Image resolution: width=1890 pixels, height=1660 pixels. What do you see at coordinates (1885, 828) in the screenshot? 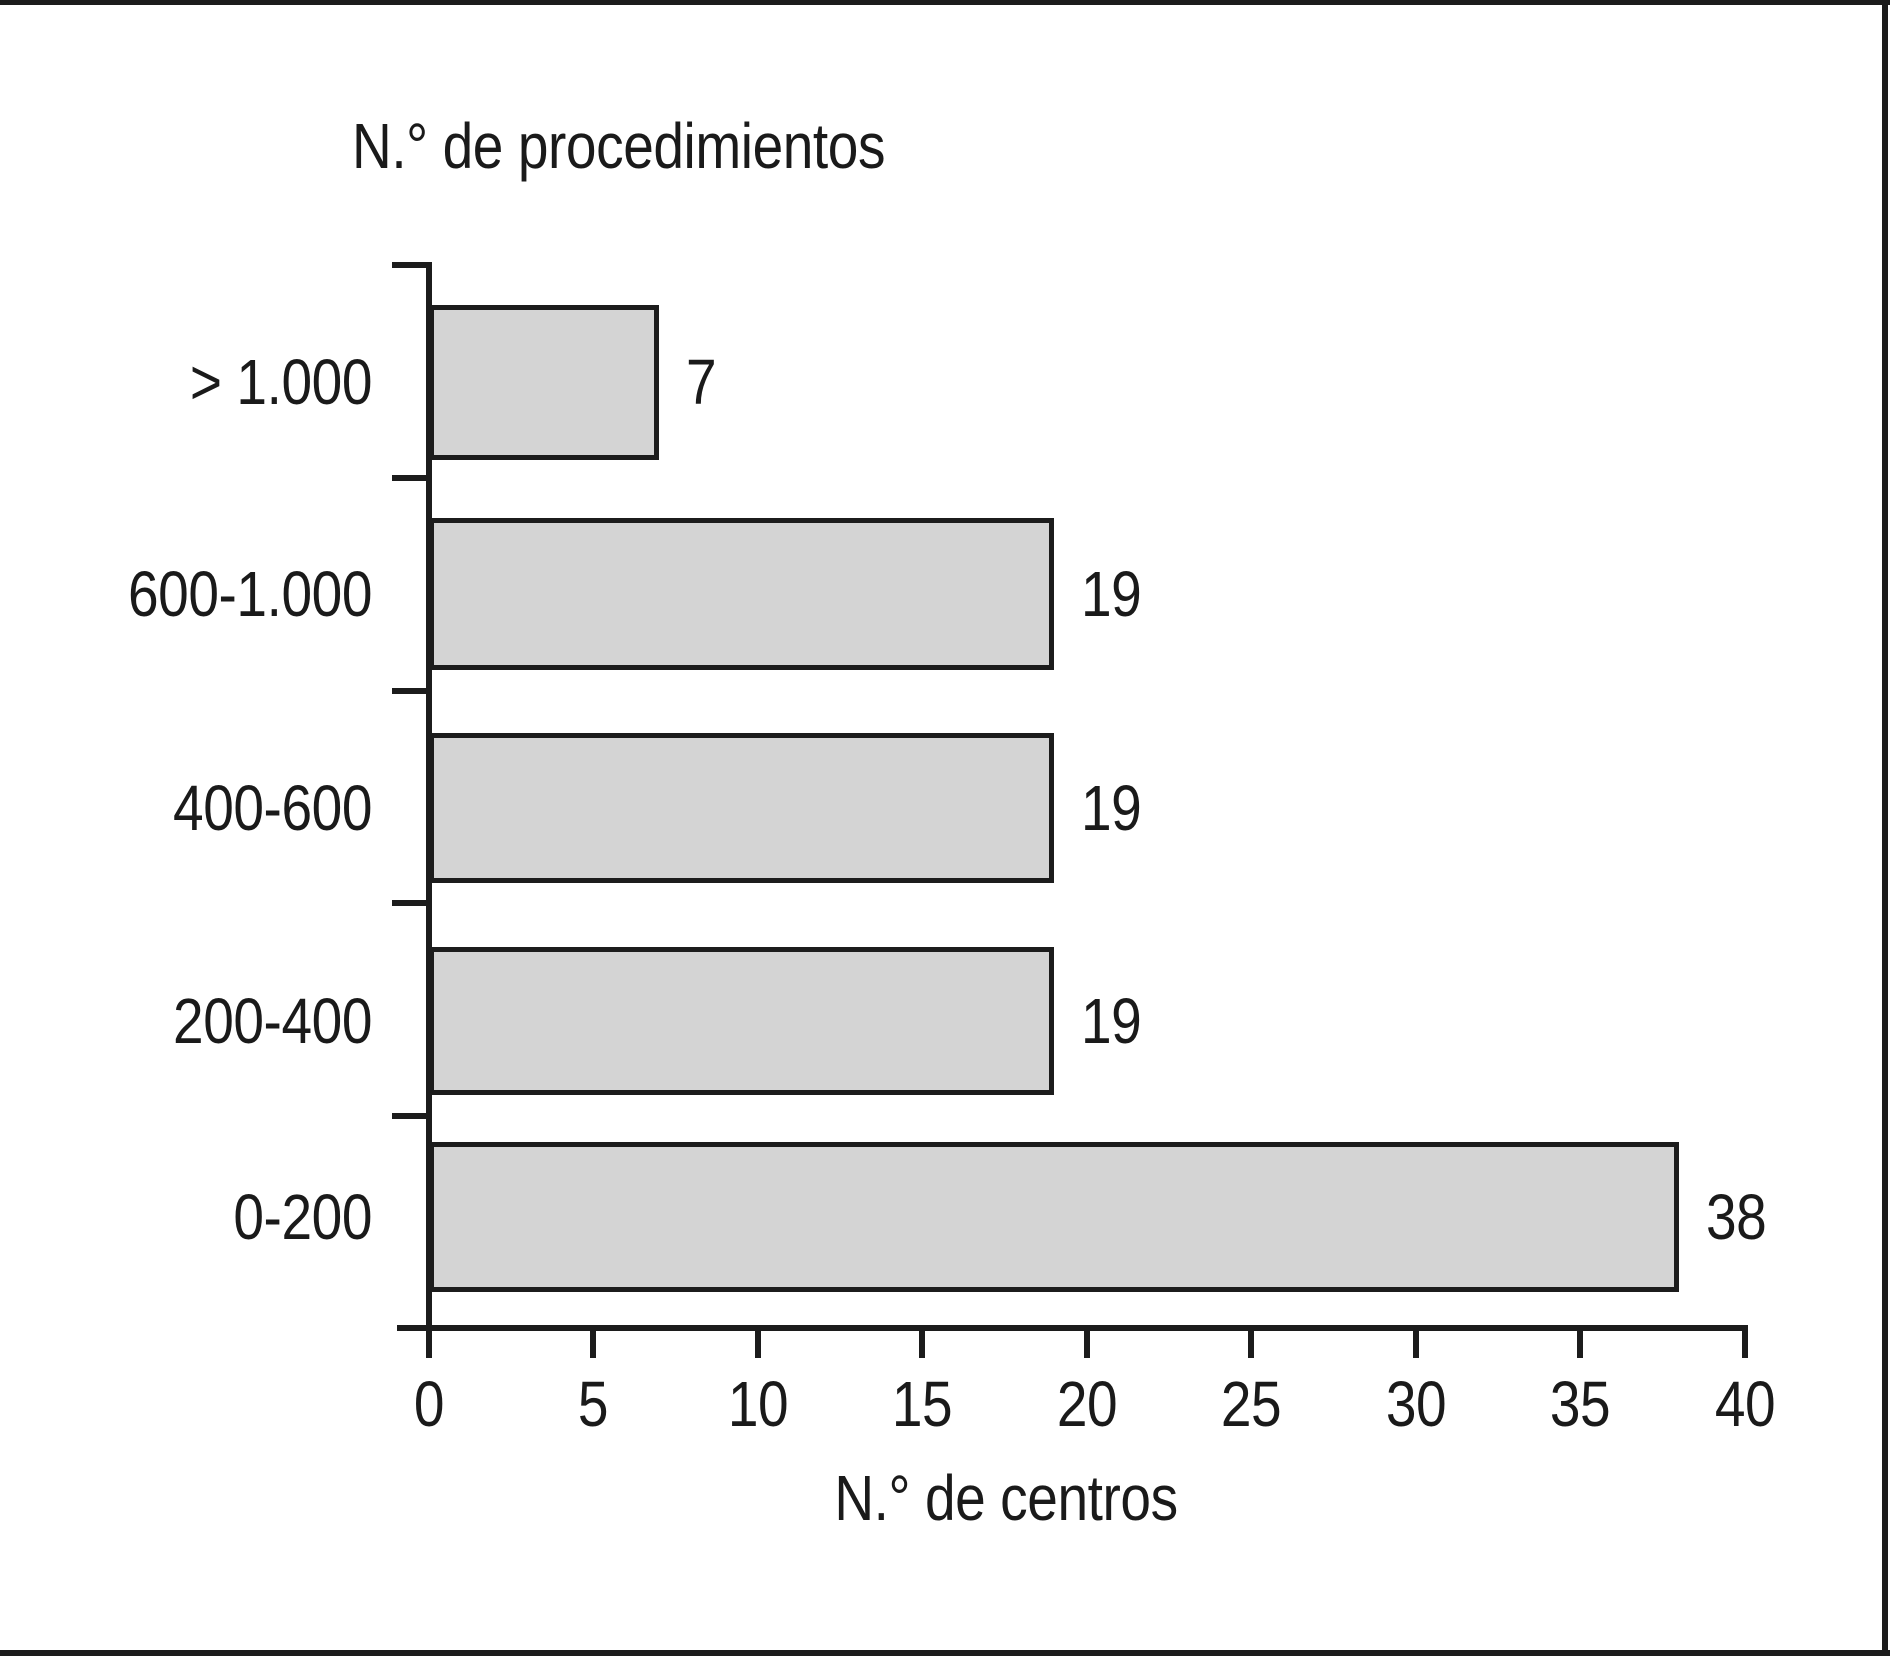
I see `frame-border-right` at bounding box center [1885, 828].